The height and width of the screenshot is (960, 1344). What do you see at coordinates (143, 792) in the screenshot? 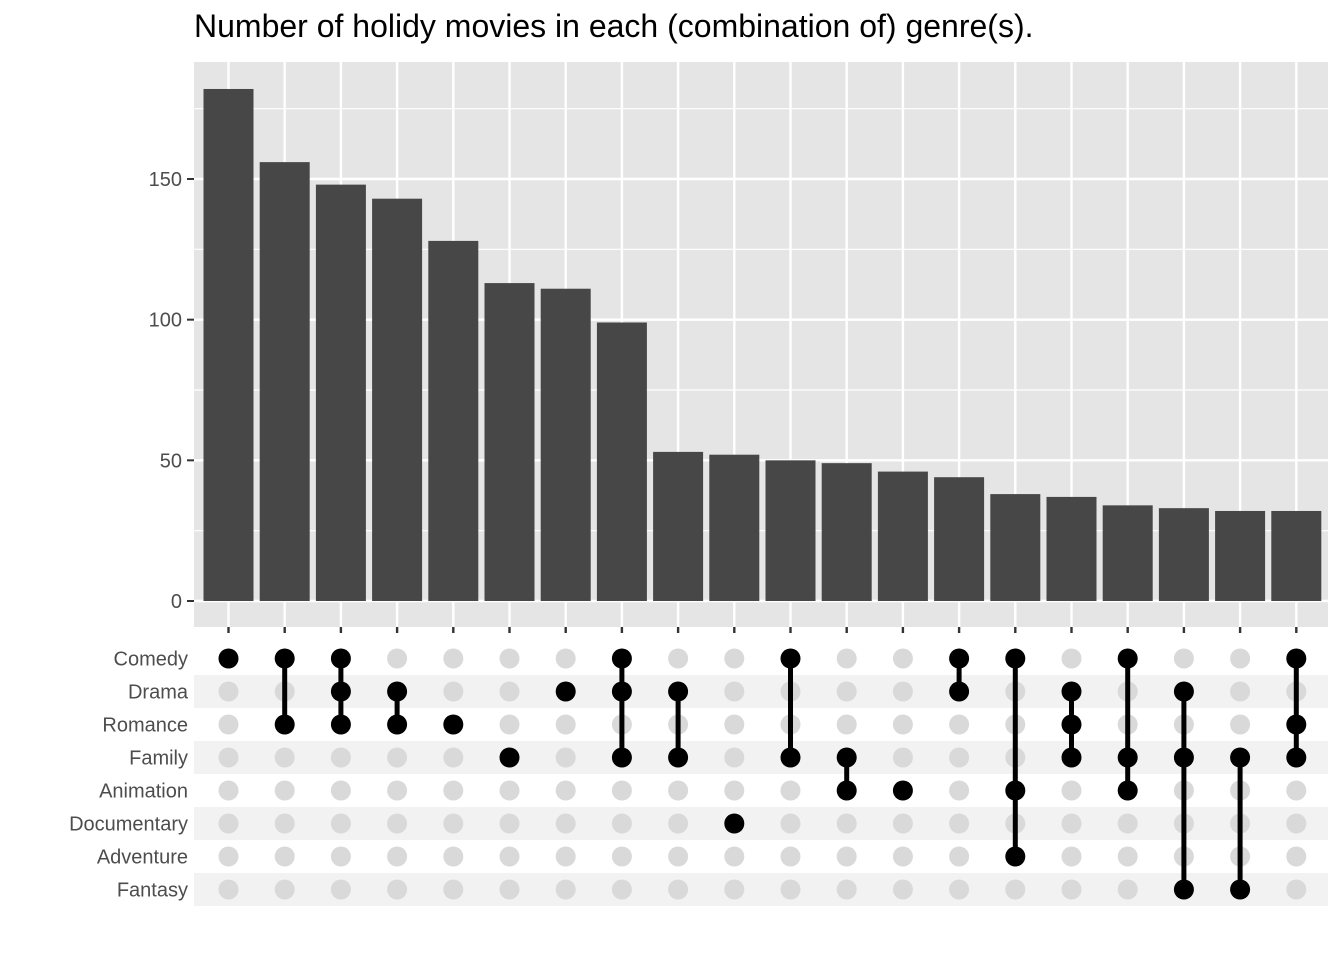
I see `set-label: Animation` at bounding box center [143, 792].